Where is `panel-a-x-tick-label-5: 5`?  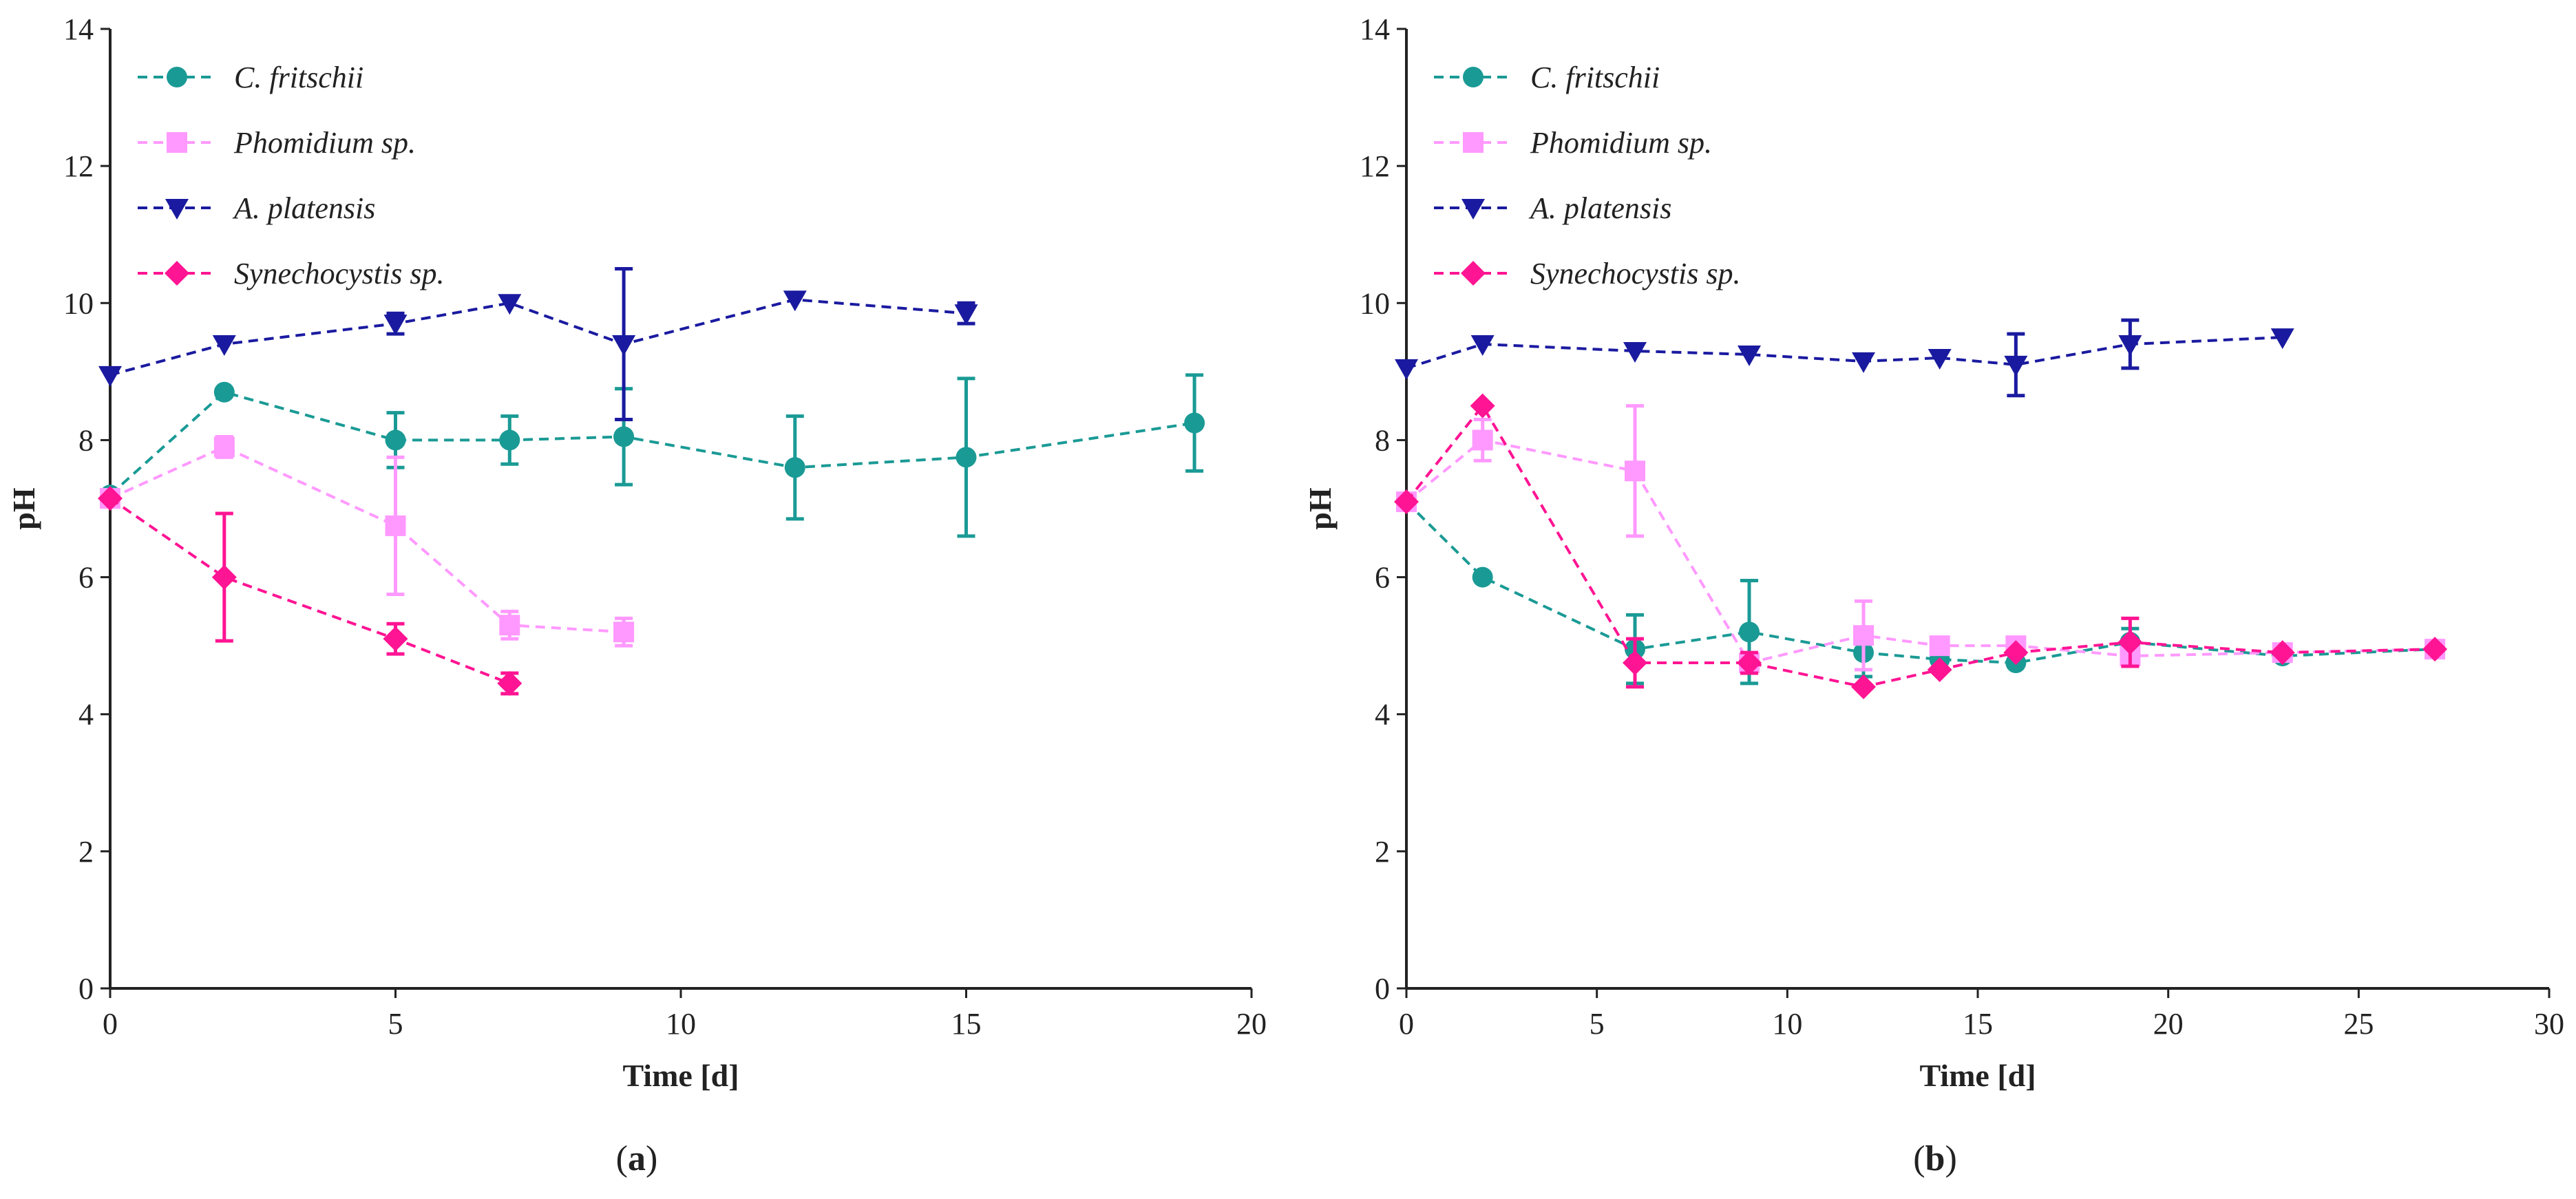
panel-a-x-tick-label-5: 5 is located at coordinates (396, 1024).